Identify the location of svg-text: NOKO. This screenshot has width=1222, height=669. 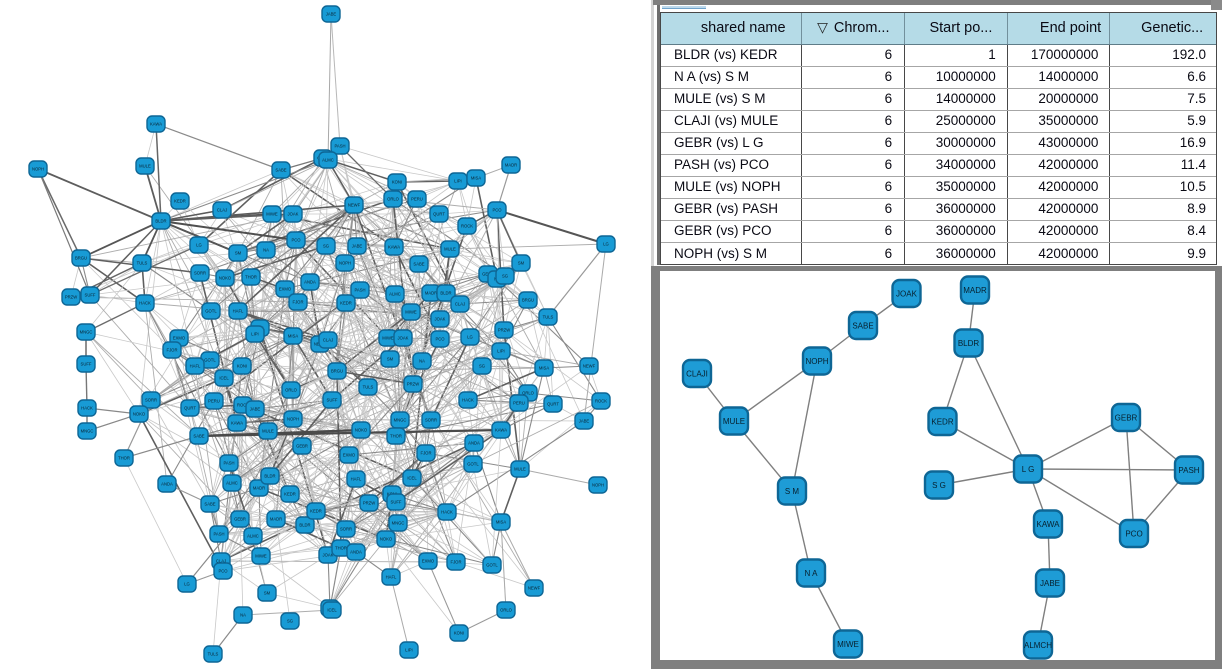
(386, 539).